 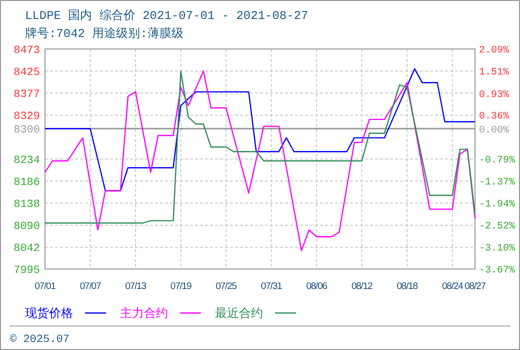 What do you see at coordinates (497, 183) in the screenshot?
I see `y2-tick-label: -1.37%` at bounding box center [497, 183].